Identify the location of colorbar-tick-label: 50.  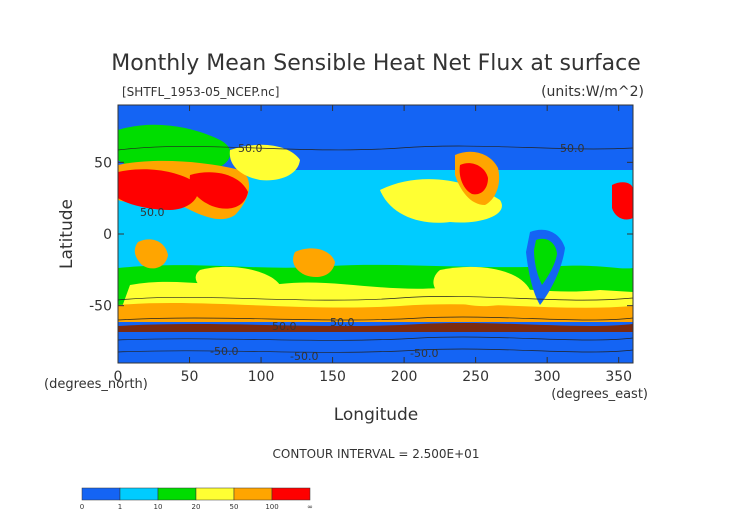
(234, 507).